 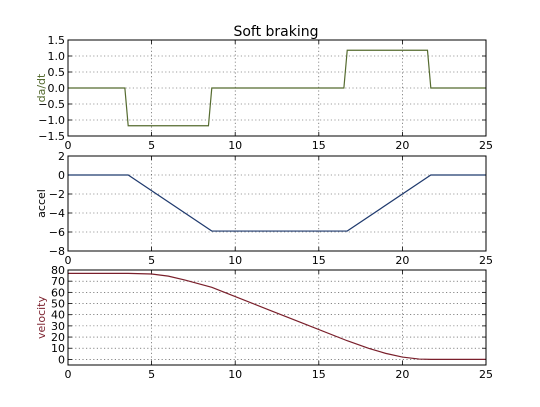 I want to click on chart-title: Soft braking, so click(x=275, y=32).